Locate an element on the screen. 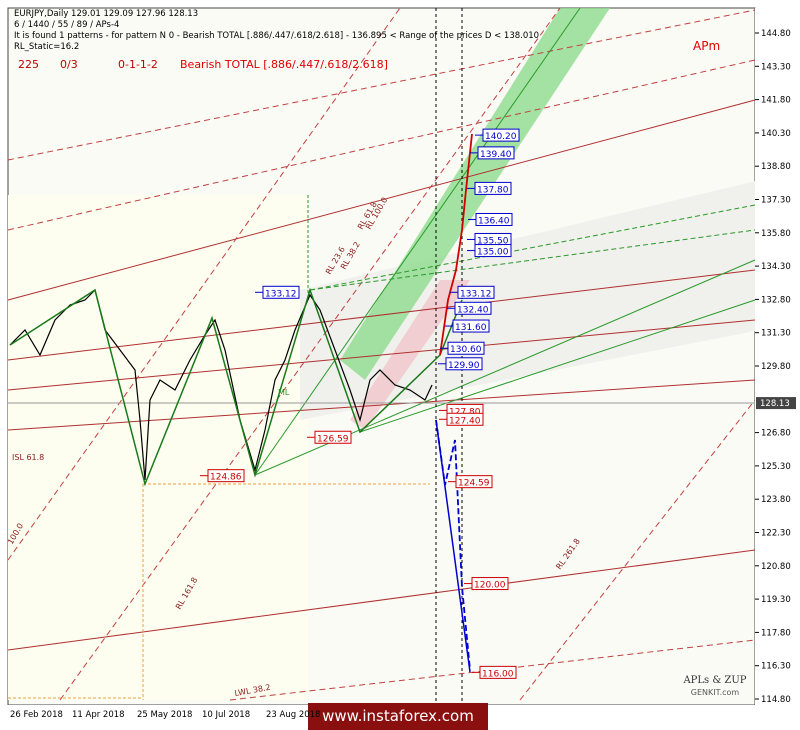  axis-panel is located at coordinates (777, 356).